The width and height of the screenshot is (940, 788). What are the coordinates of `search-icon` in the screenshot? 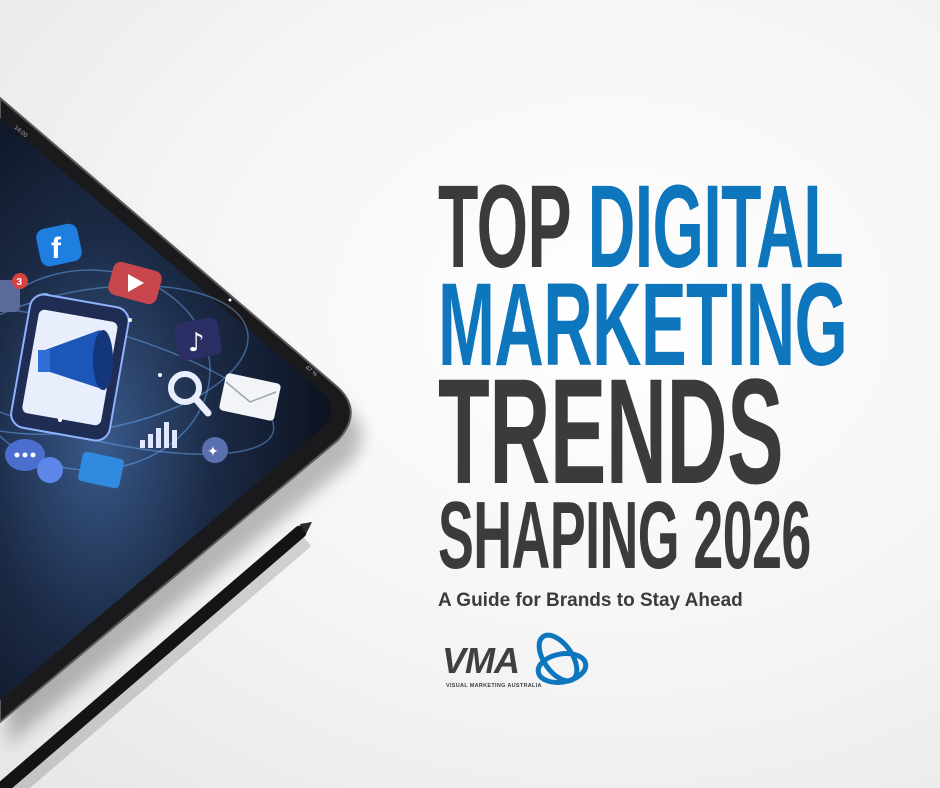 It's located at (190, 394).